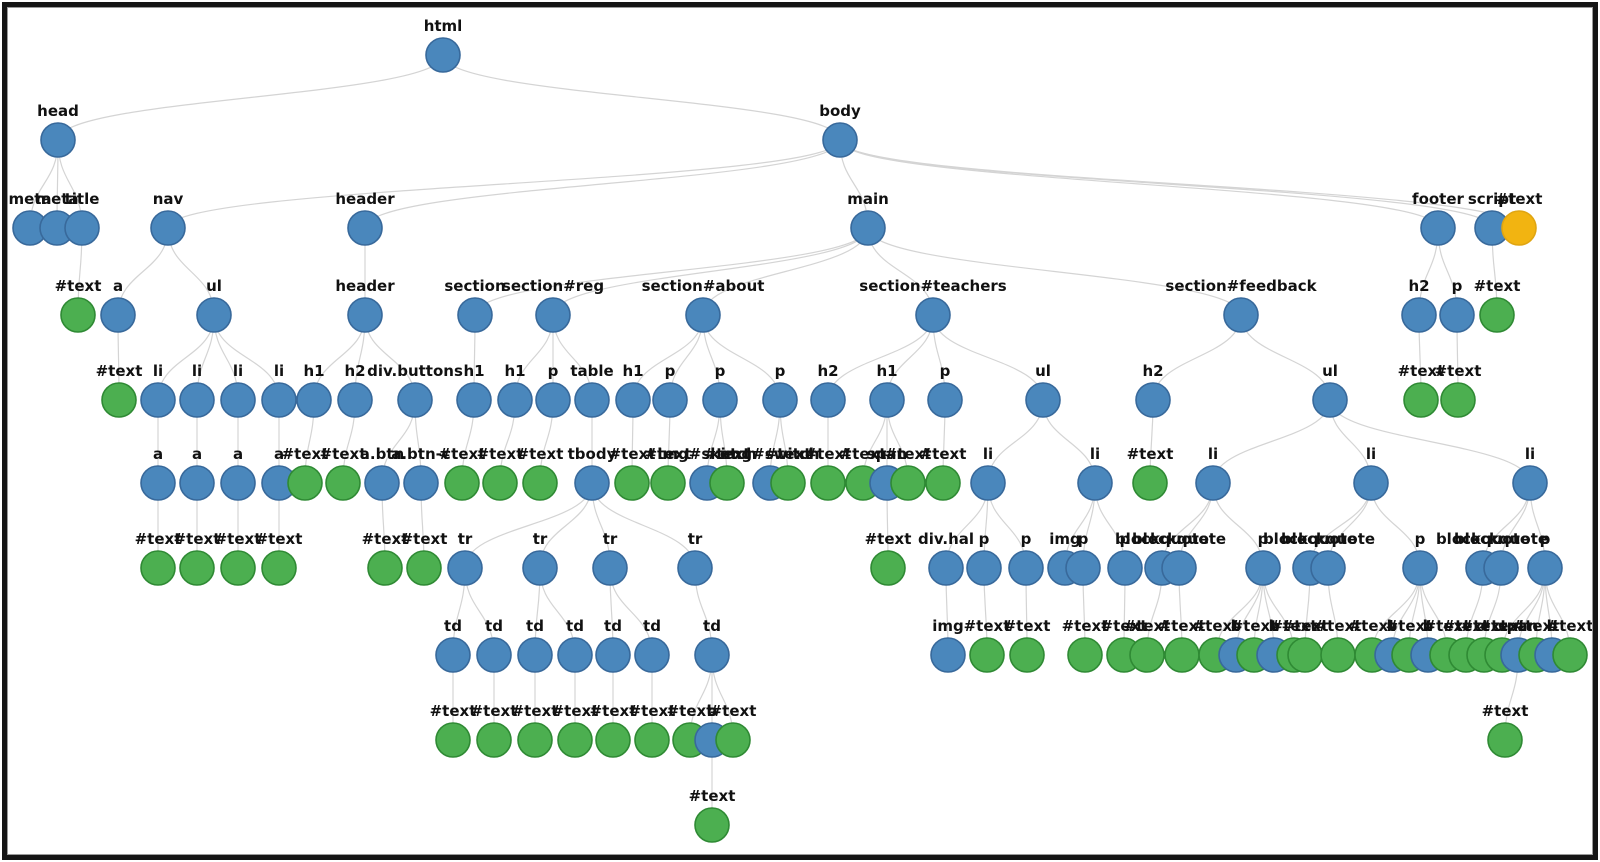 The width and height of the screenshot is (1600, 862). What do you see at coordinates (415, 400) in the screenshot?
I see `tree-node-div-buttons` at bounding box center [415, 400].